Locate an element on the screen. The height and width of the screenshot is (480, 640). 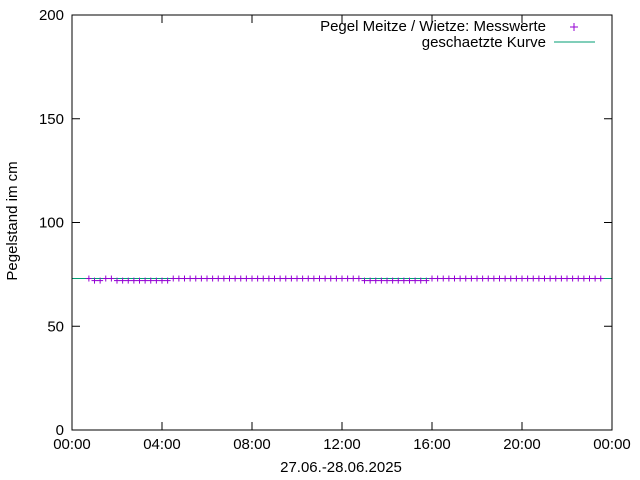
y-tick-label: 0 is located at coordinates (60, 430).